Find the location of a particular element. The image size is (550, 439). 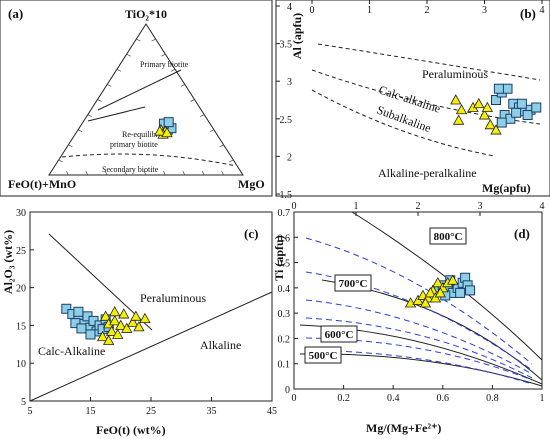

field-label-reequilibrated: Re-equilibrated primary biotite is located at coordinates (142, 139).